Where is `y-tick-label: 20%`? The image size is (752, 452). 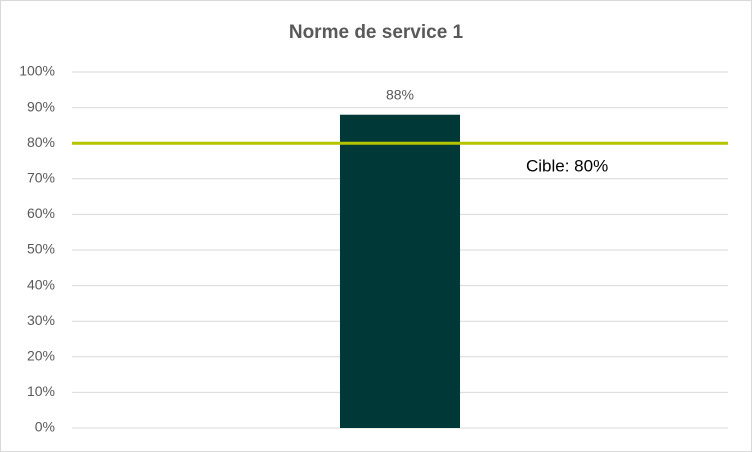 y-tick-label: 20% is located at coordinates (41, 356).